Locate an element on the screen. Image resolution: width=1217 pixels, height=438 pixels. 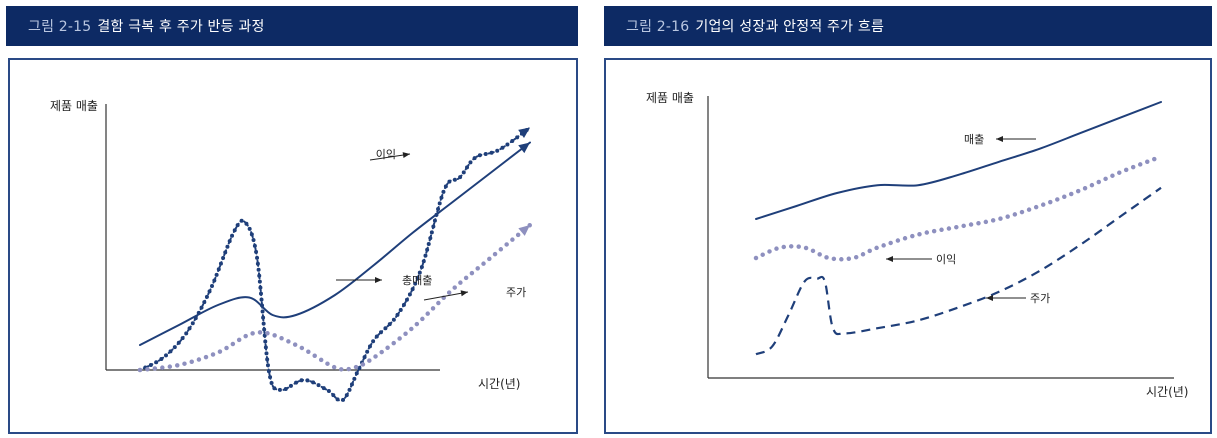
figure-title-bar: 그림 2-15 결함 극복 후 주가 반등 과정 is located at coordinates (292, 26).